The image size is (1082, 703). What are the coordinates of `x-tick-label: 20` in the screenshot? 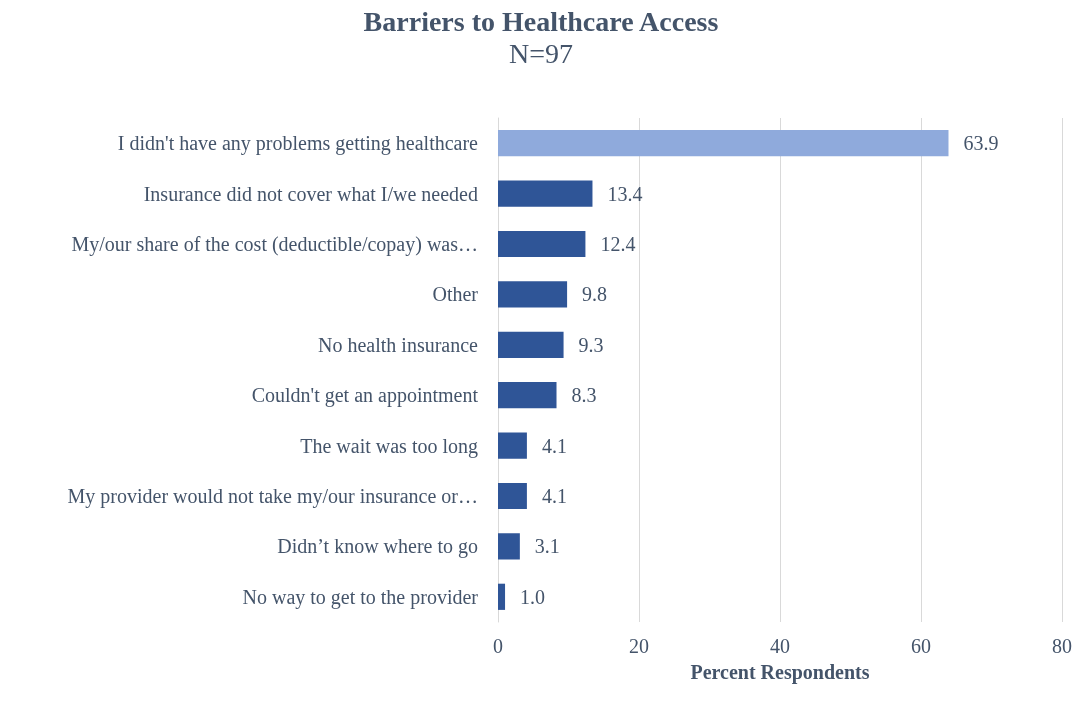 It's located at (639, 646).